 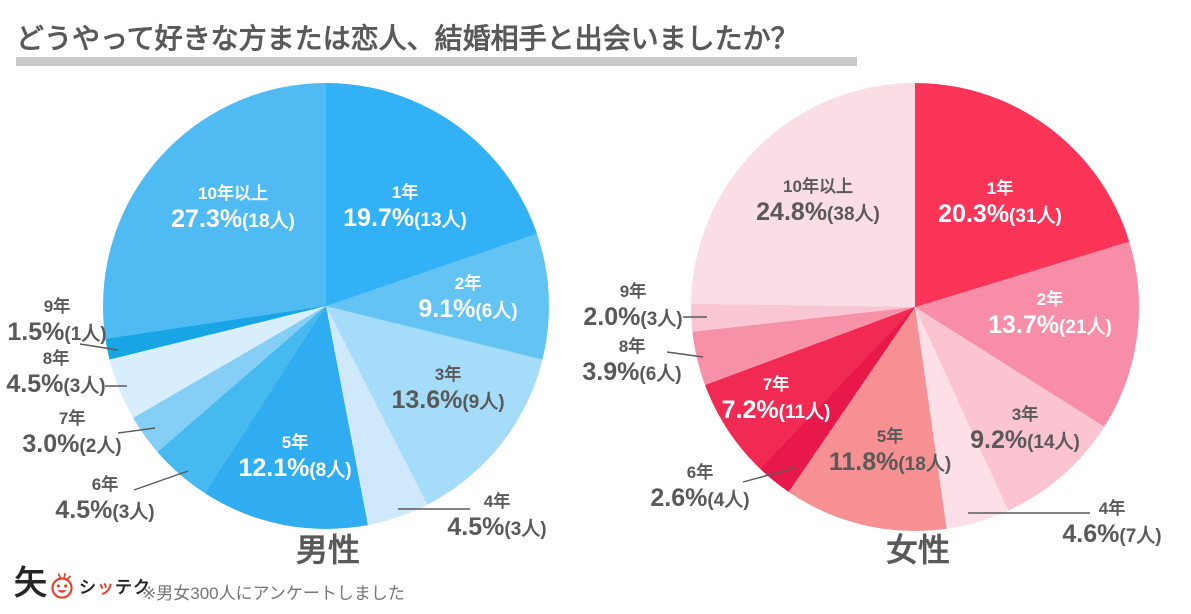 What do you see at coordinates (1025, 429) in the screenshot?
I see `slice-label-female-3: 3年 9.2%(14人)` at bounding box center [1025, 429].